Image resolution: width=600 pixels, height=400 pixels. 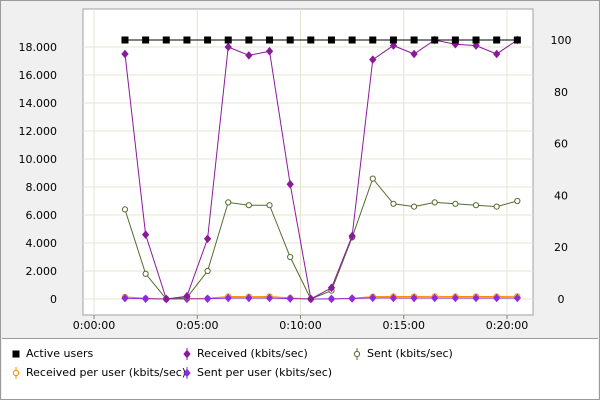 I want to click on series-active-users, so click(x=321, y=40).